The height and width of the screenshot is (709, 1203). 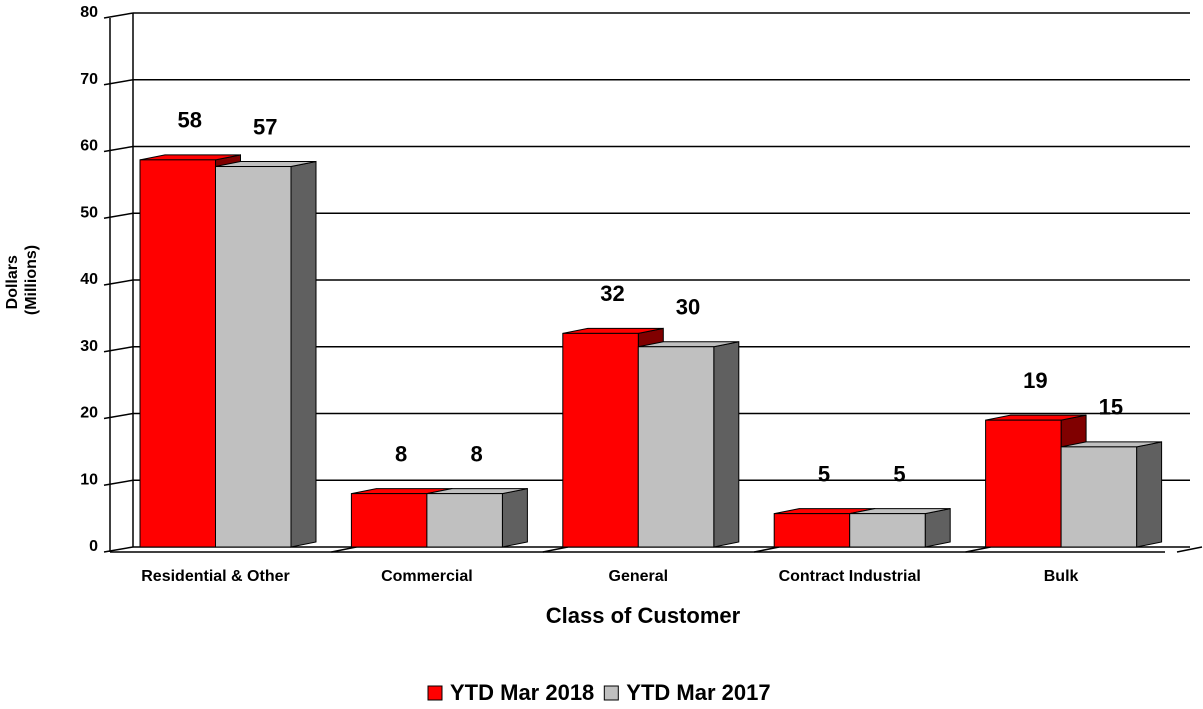 I want to click on data-label: 15, so click(x=1111, y=407).